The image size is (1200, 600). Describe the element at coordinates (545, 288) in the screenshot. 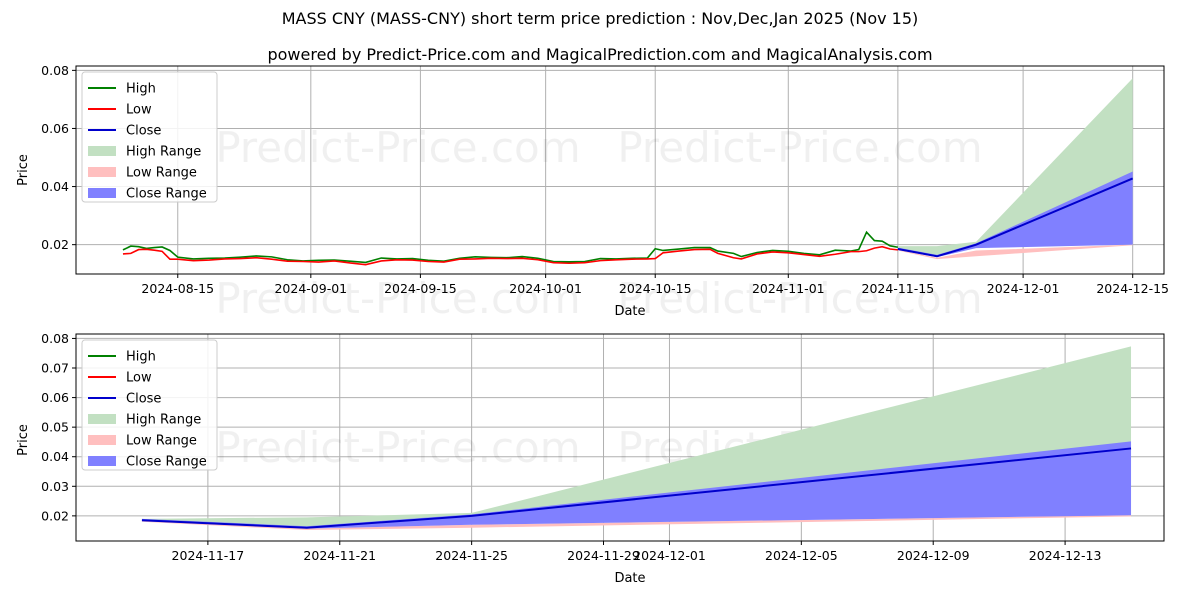

I see `x-tick-label: 2024-10-01` at that location.